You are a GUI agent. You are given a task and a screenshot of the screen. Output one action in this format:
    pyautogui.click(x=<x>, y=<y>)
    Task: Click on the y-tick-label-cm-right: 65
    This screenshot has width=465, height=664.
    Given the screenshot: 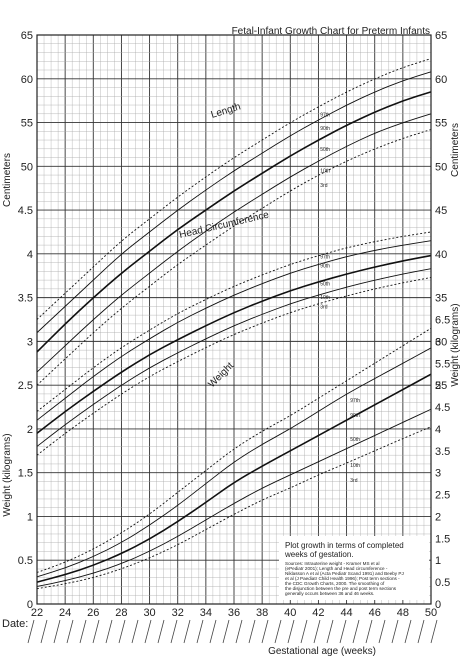 What is the action you would take?
    pyautogui.click(x=441, y=36)
    